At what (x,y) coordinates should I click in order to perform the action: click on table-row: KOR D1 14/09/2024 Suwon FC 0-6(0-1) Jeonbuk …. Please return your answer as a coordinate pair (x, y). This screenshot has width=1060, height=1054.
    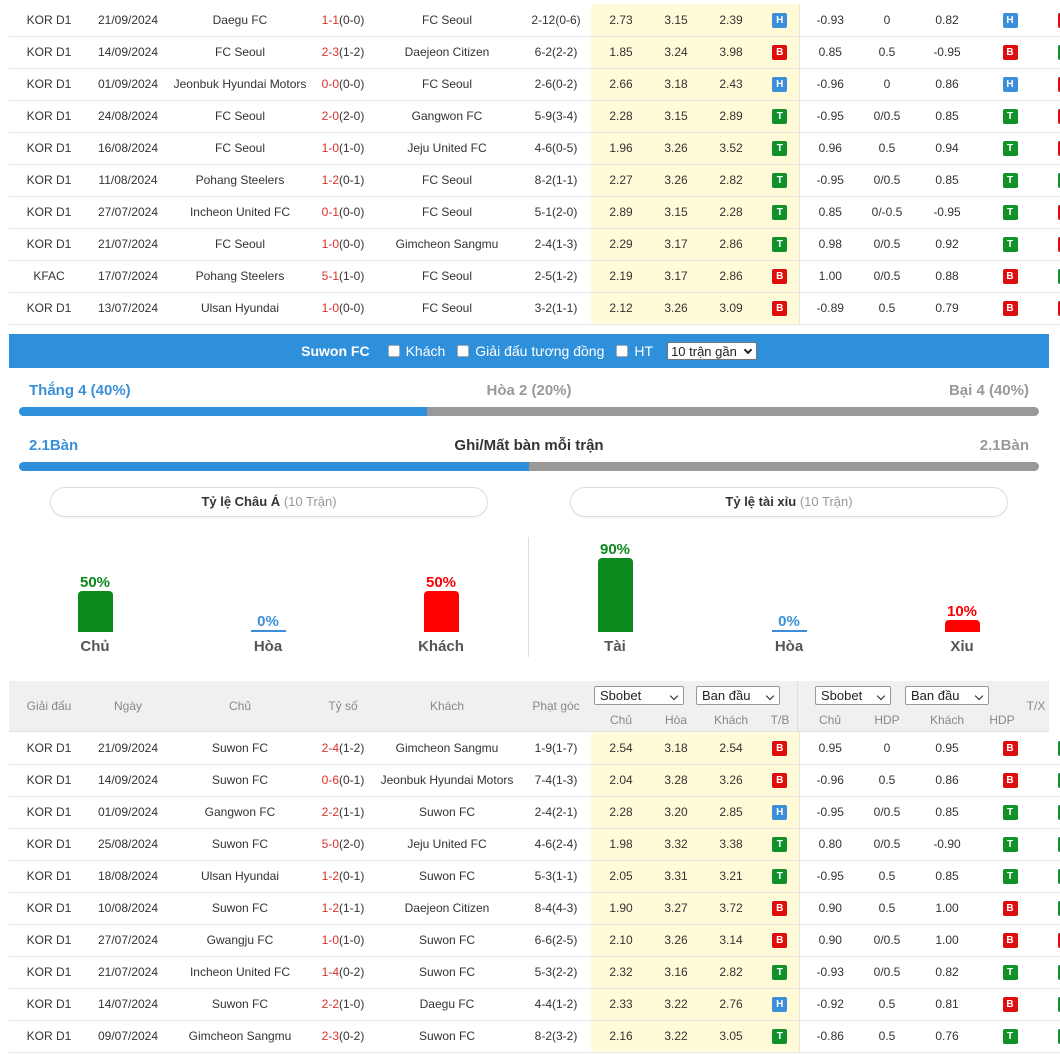
    Looking at the image, I should click on (534, 780).